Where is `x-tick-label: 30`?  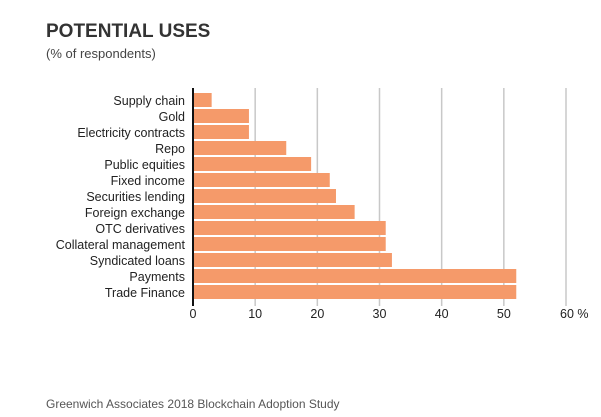 x-tick-label: 30 is located at coordinates (380, 314).